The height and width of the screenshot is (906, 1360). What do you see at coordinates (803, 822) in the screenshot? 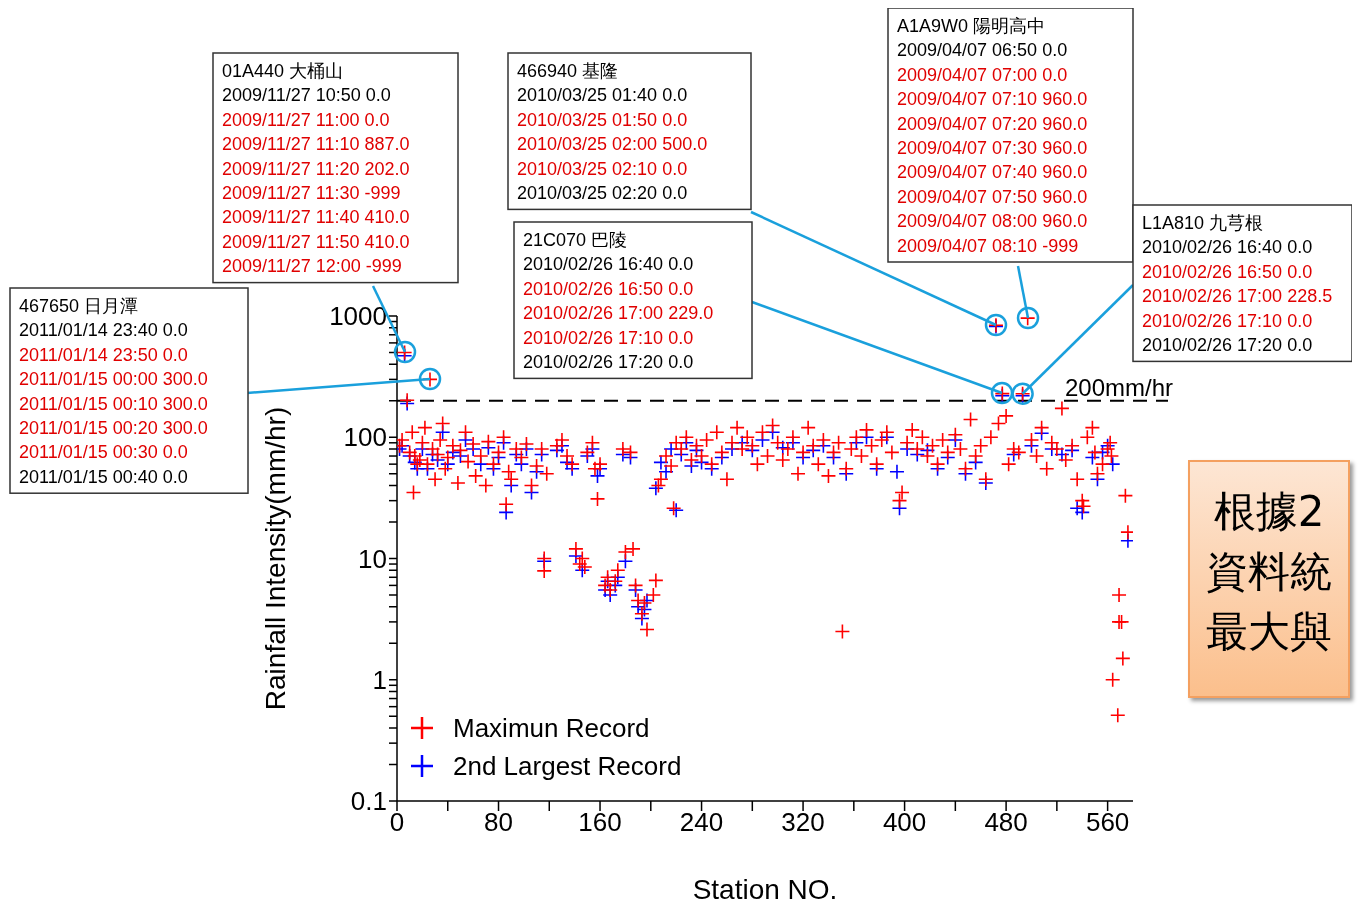
I see `x-tick-label: 320` at bounding box center [803, 822].